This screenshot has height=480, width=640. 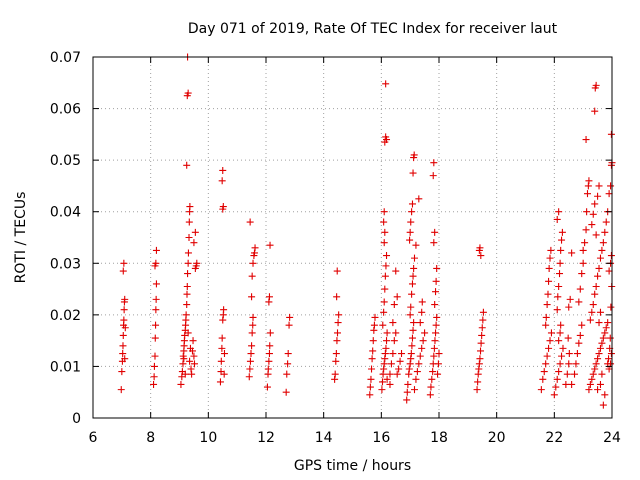 What do you see at coordinates (324, 438) in the screenshot?
I see `x-tick-label: 14` at bounding box center [324, 438].